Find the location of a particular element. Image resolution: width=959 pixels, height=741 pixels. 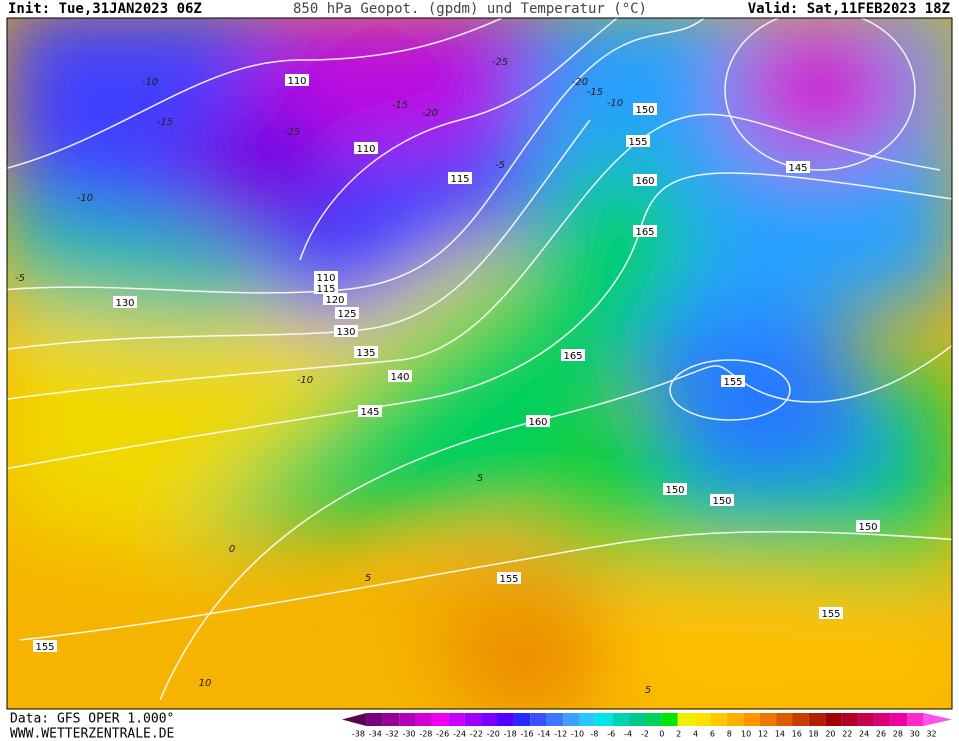

colorbar-label: -32 is located at coordinates (392, 734).